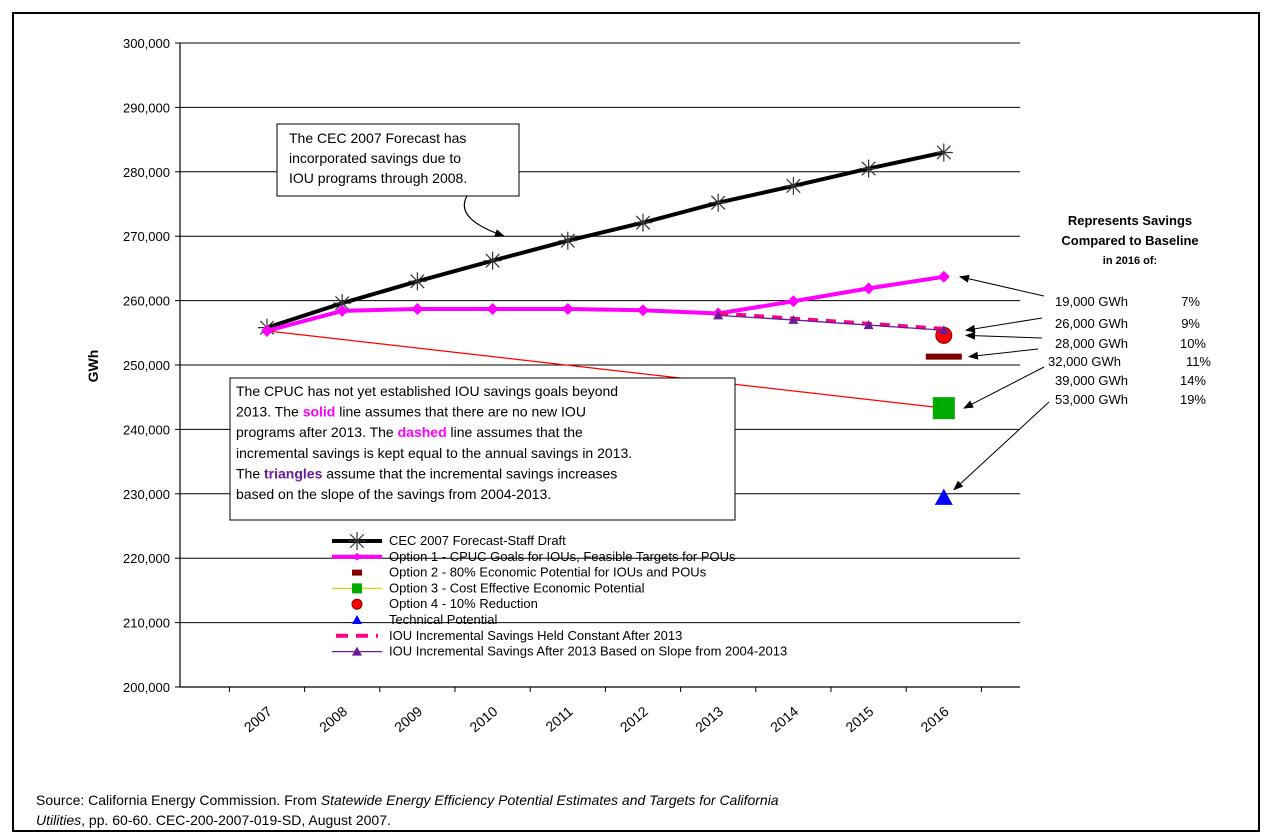  Describe the element at coordinates (146, 107) in the screenshot. I see `y-tick-label: 290,000` at that location.